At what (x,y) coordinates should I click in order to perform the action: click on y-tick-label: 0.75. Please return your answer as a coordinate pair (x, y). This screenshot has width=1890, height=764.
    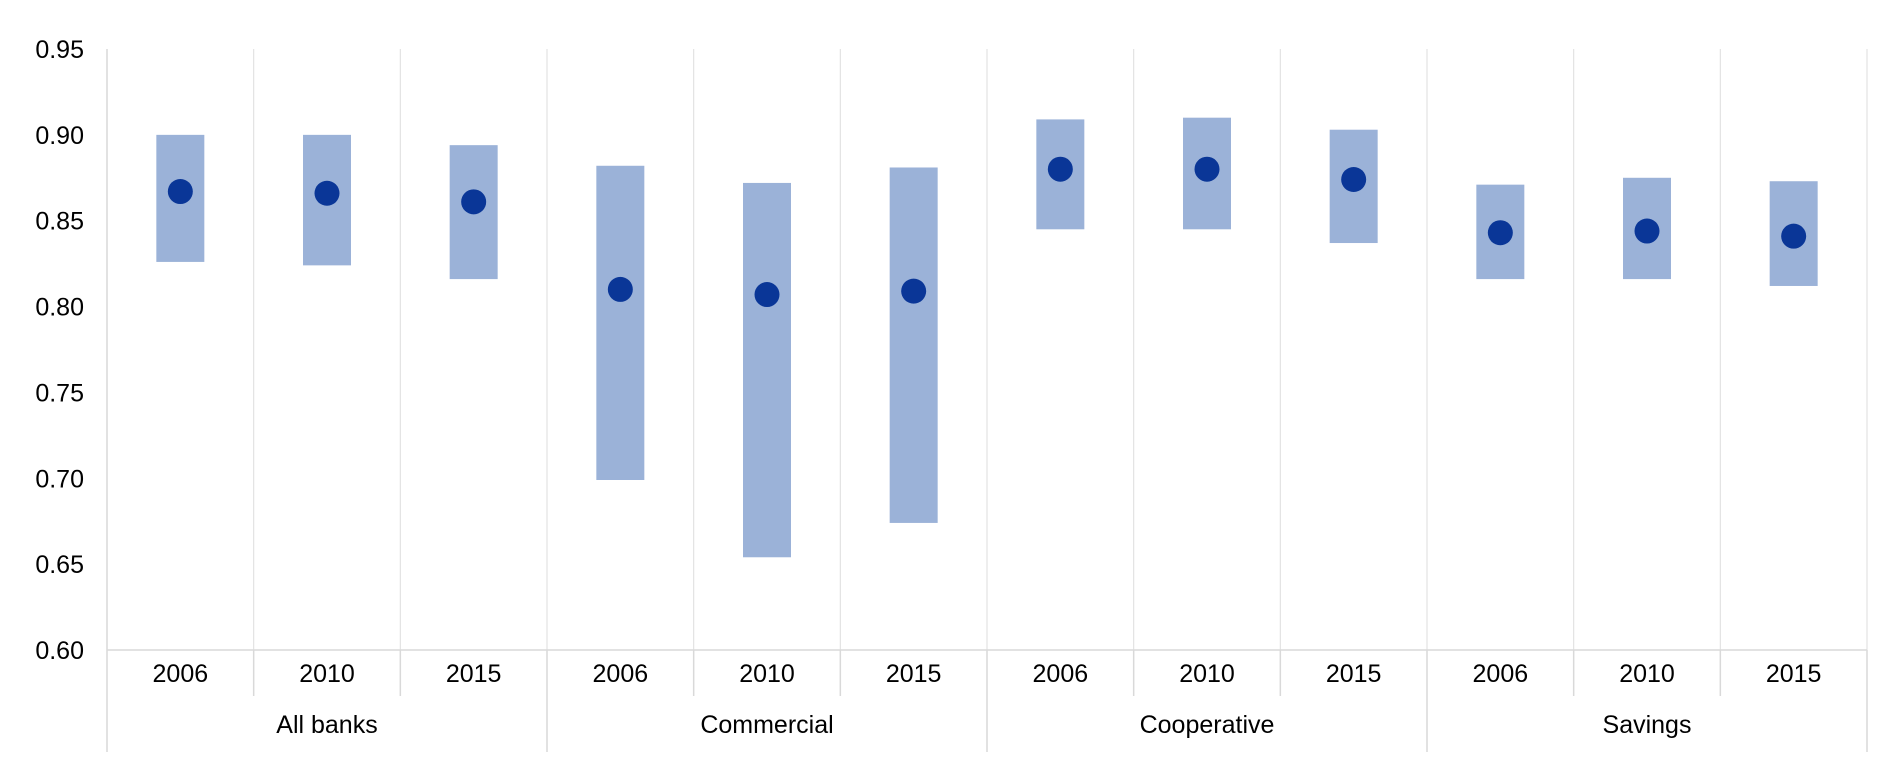
    Looking at the image, I should click on (59, 393).